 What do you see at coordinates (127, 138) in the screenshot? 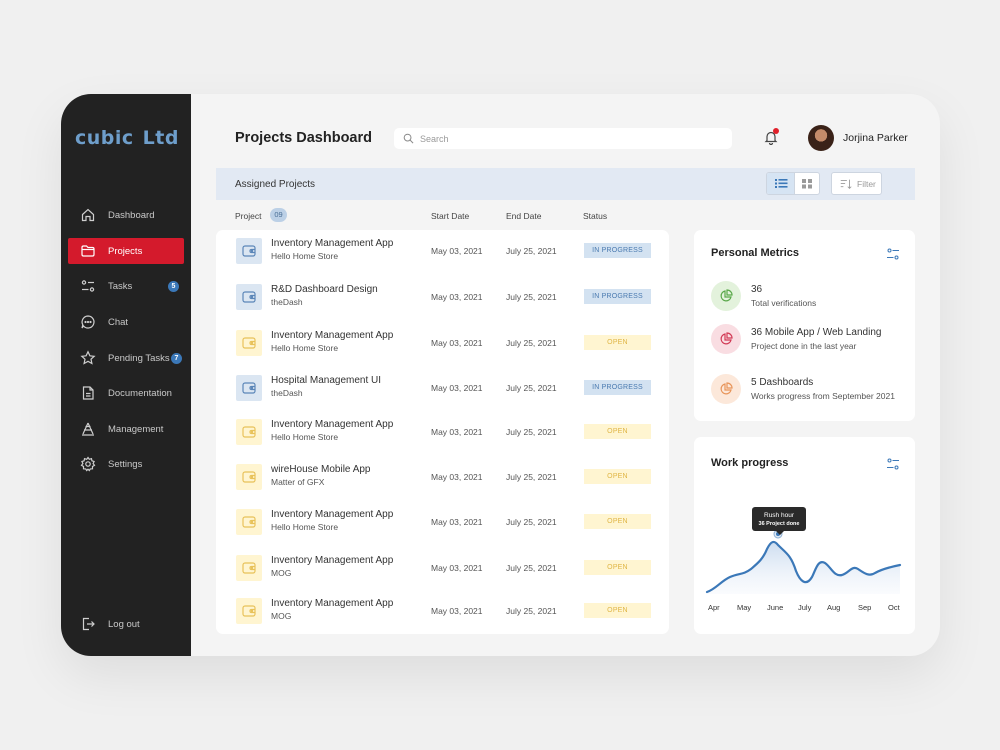
I see `brand-logo: cubic Ltd` at bounding box center [127, 138].